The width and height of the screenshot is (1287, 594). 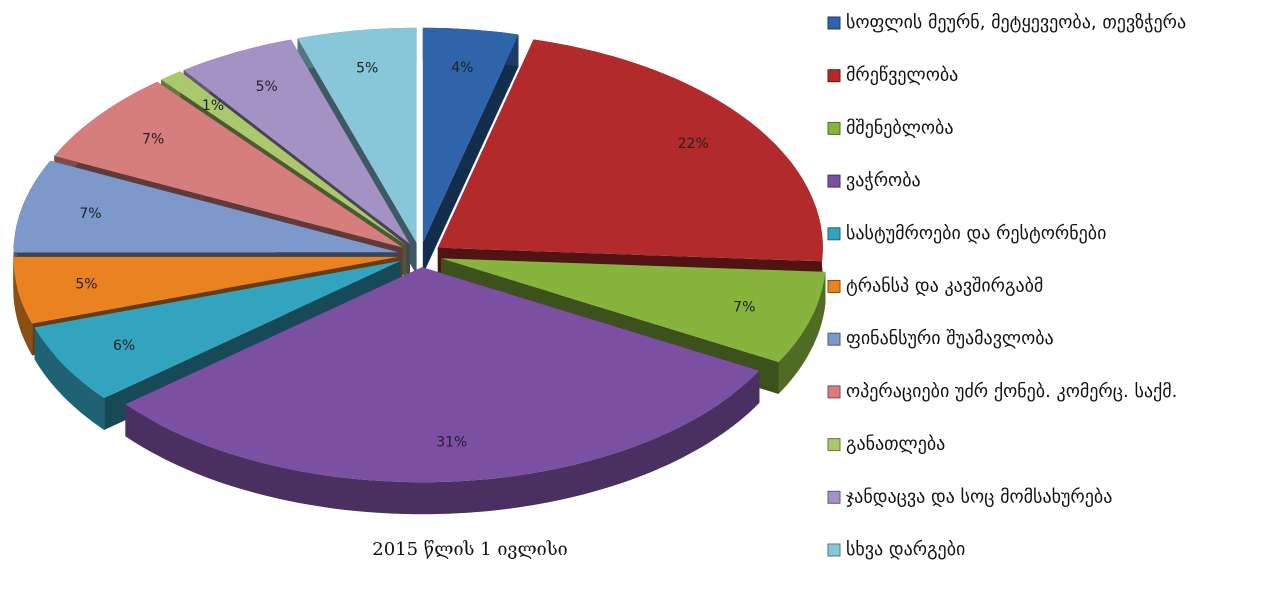 I want to click on legend-label: განათლება, so click(x=895, y=444).